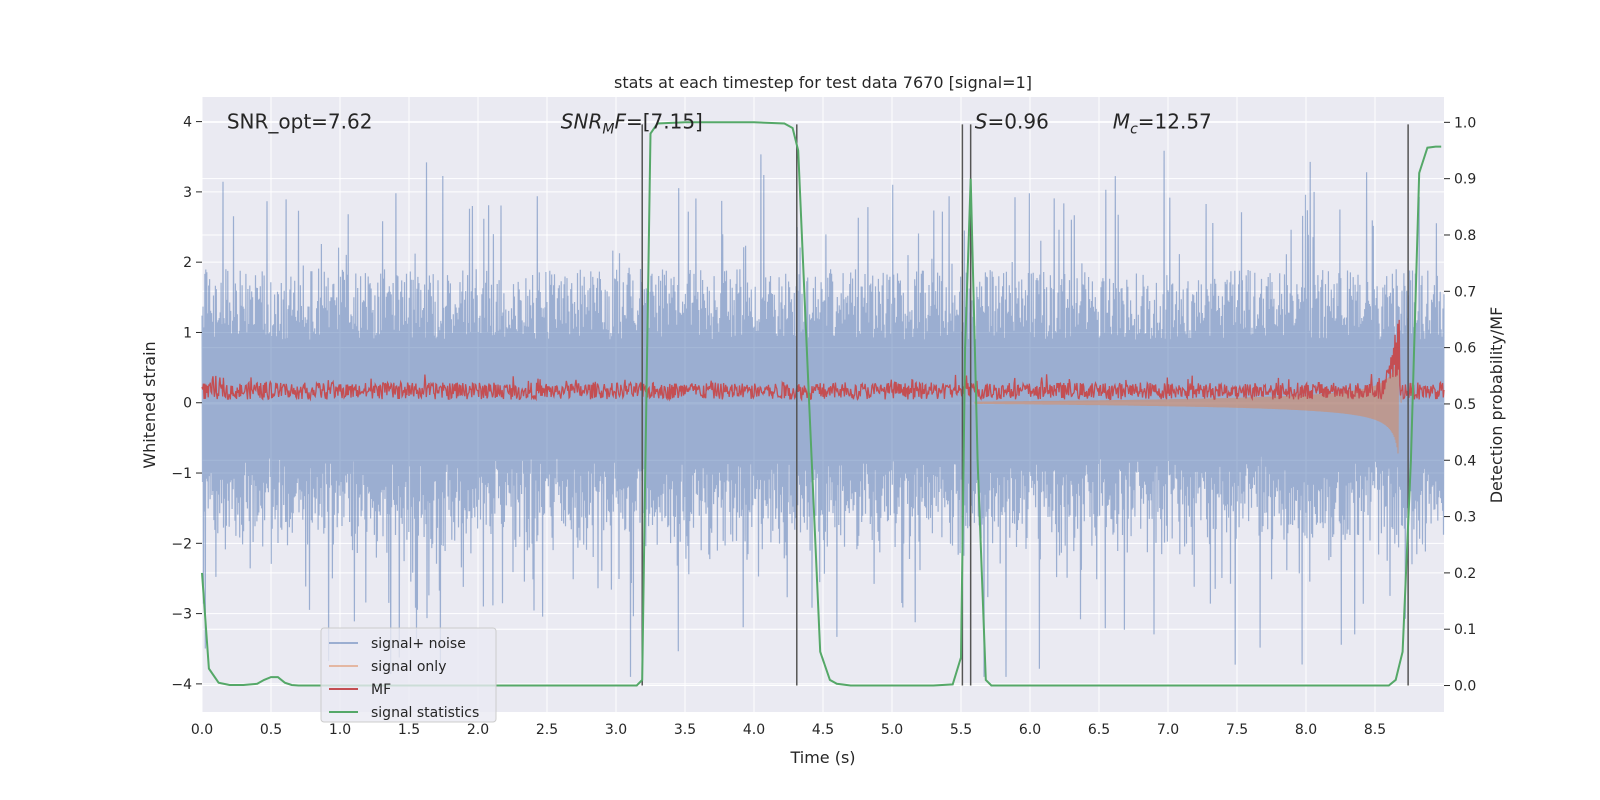 The width and height of the screenshot is (1600, 800). I want to click on y-left-tick-label: 1, so click(187, 333).